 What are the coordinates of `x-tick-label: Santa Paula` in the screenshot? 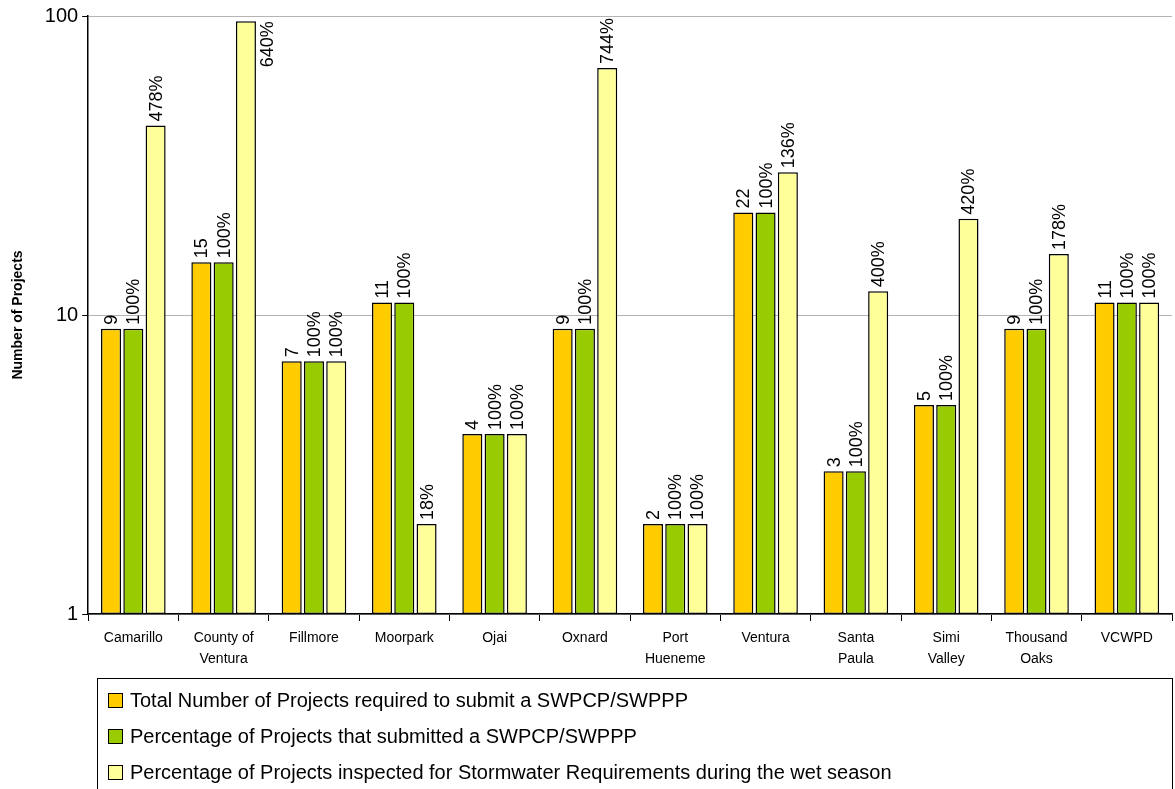 It's located at (856, 648).